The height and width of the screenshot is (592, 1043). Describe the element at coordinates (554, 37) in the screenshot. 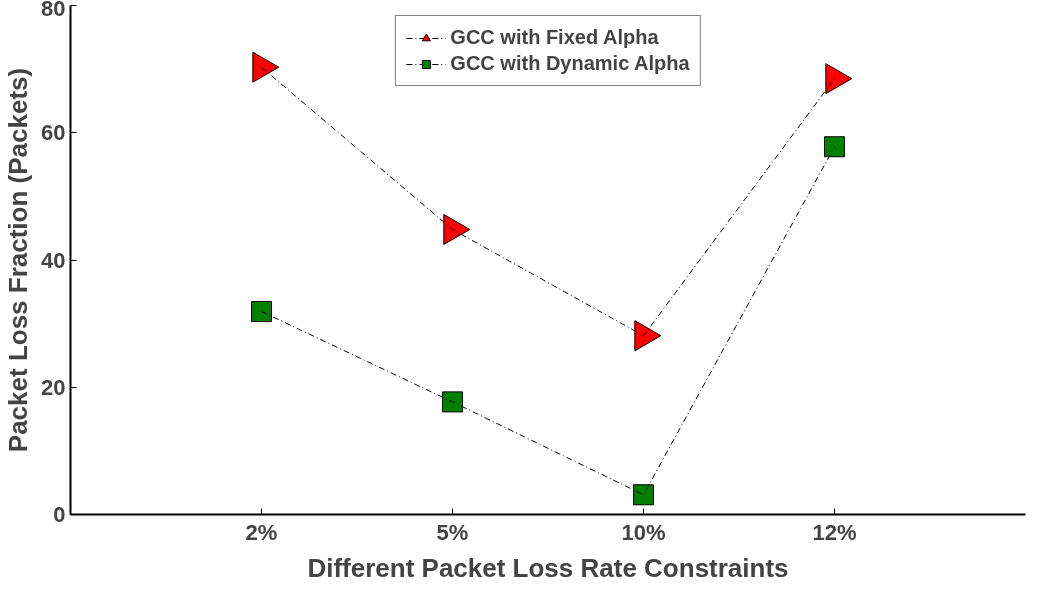

I see `legend-label: GCC with Fixed Alpha` at that location.